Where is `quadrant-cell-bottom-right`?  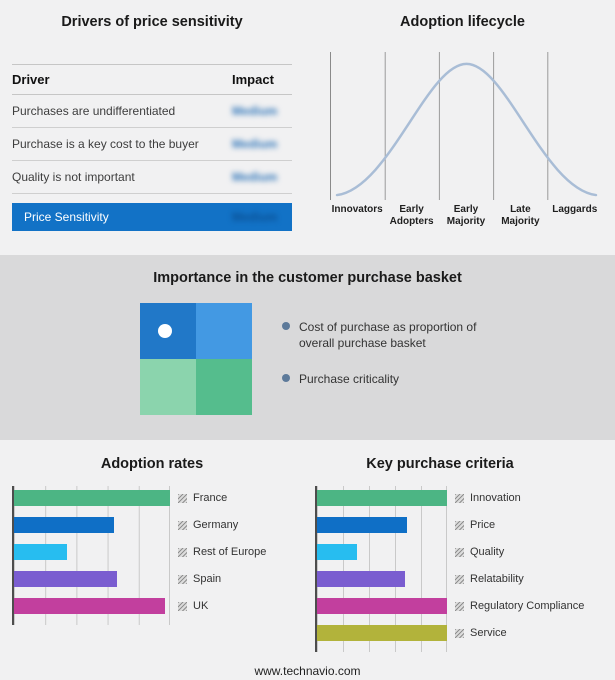
quadrant-cell-bottom-right is located at coordinates (224, 387).